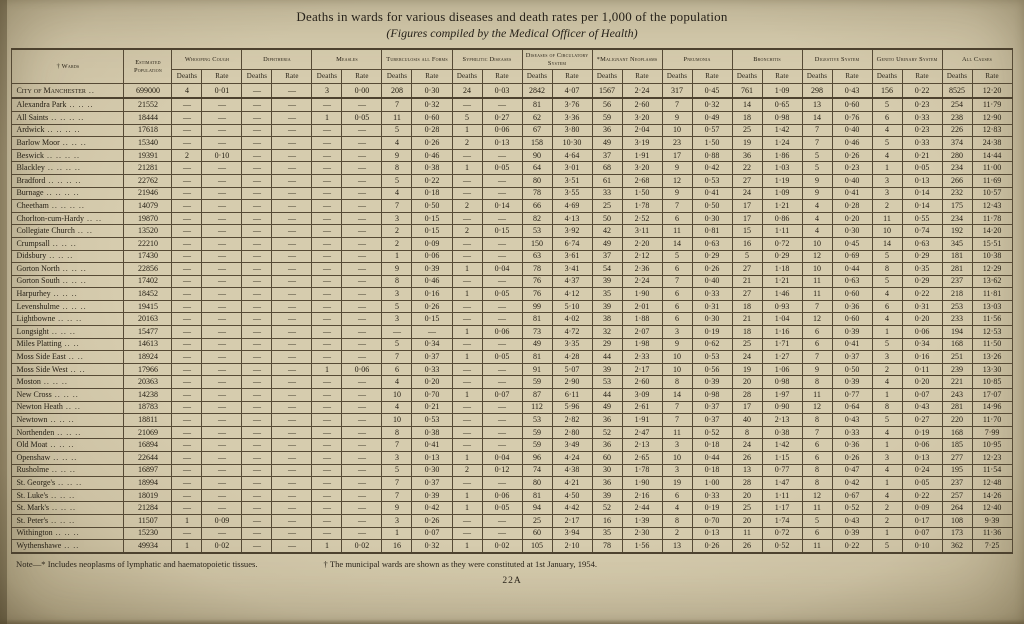 The width and height of the screenshot is (1024, 624). Describe the element at coordinates (148, 66) in the screenshot. I see `population-header: Estimated Population` at that location.